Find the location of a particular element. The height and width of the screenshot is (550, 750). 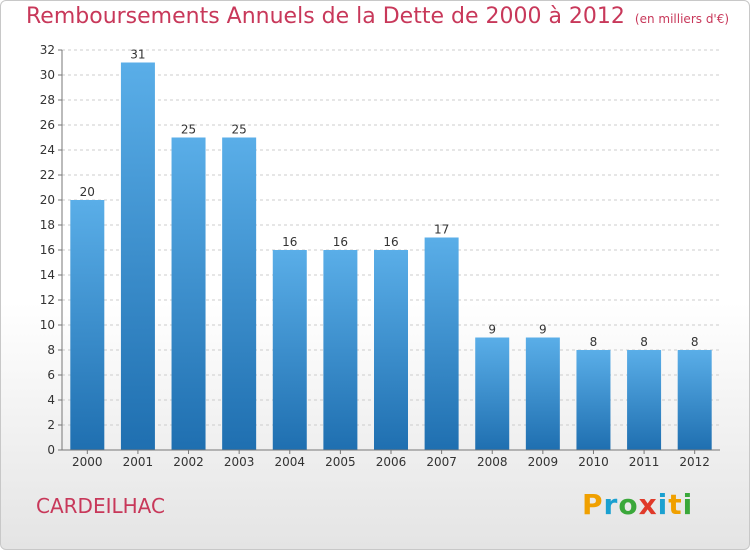

y-tick-label: 12 is located at coordinates (47, 300).